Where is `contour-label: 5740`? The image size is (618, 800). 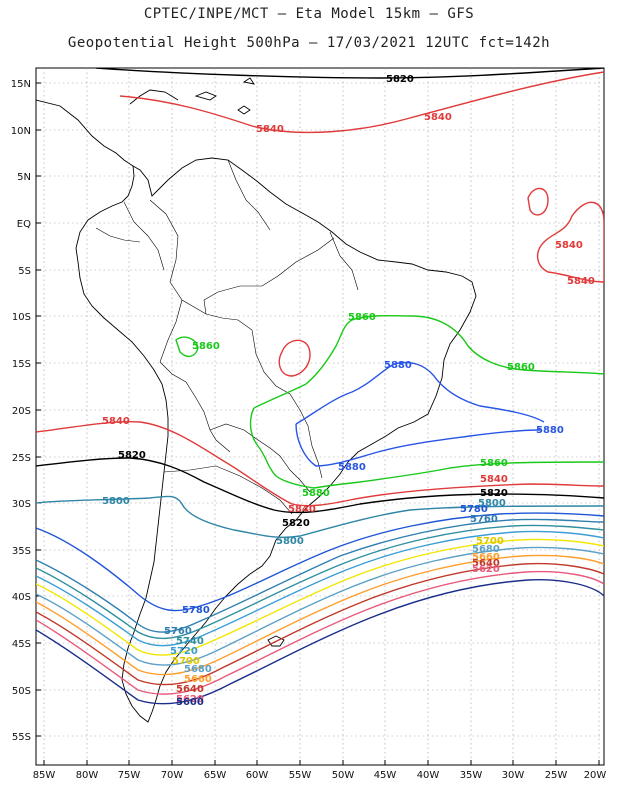
contour-label: 5740 is located at coordinates (190, 641).